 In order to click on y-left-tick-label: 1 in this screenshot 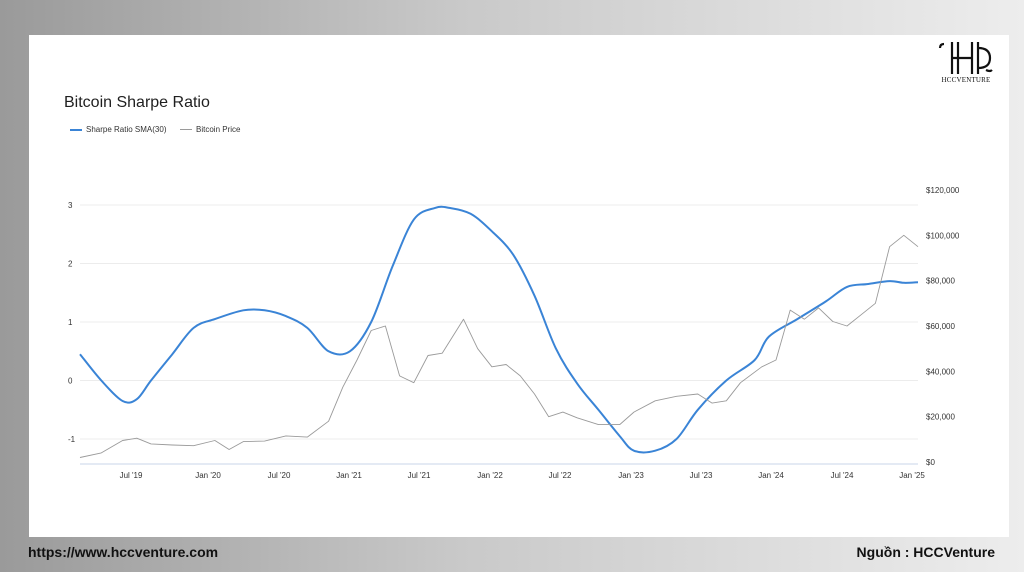, I will do `click(70, 322)`.